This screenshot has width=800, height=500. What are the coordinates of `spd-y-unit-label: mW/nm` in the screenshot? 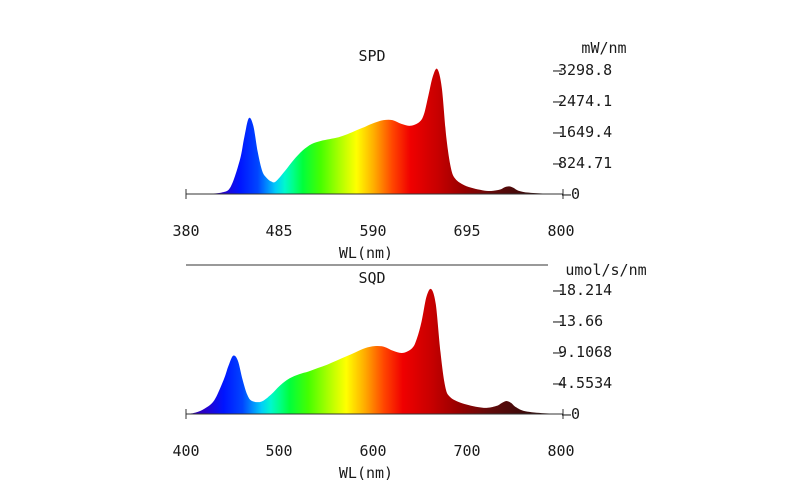 It's located at (603, 48).